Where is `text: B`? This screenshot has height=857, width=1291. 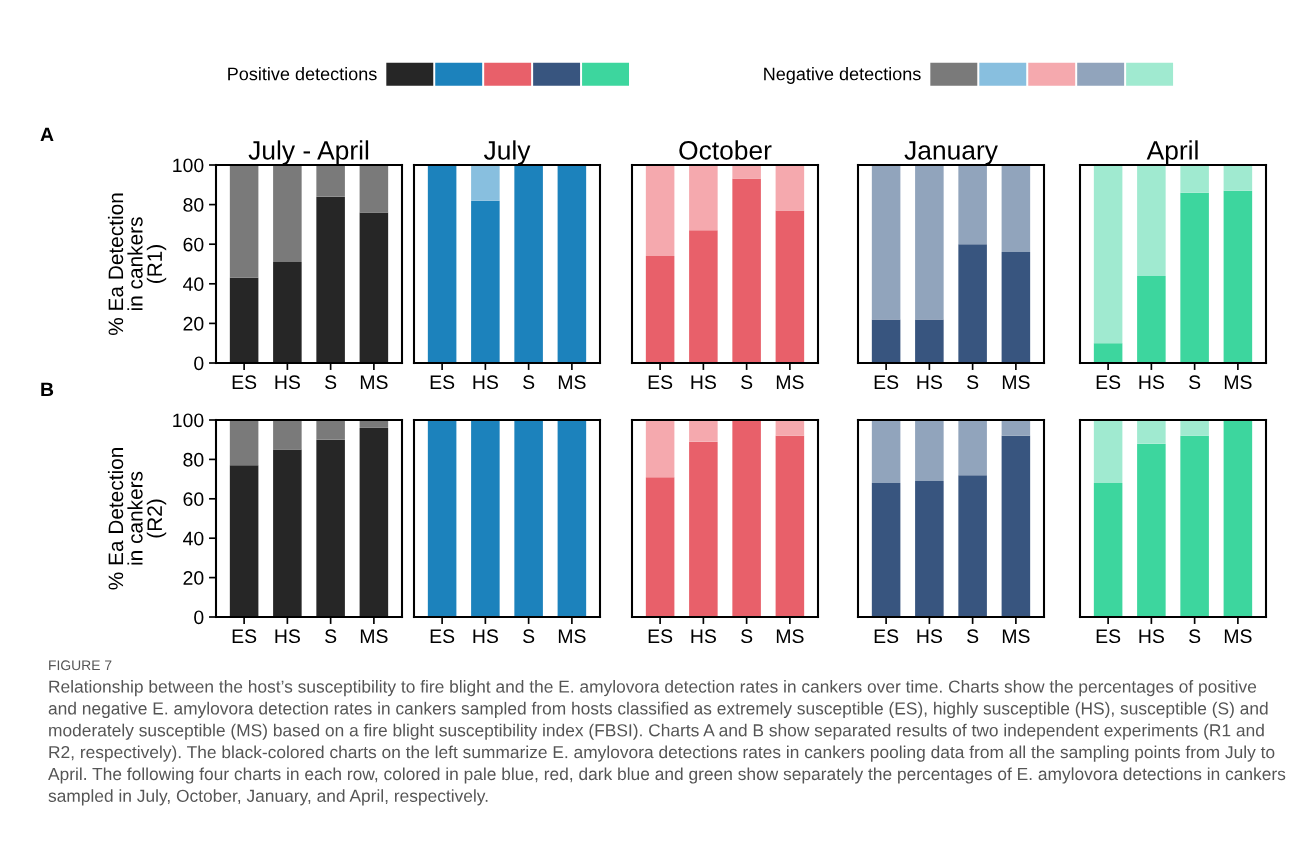
text: B is located at coordinates (47, 389).